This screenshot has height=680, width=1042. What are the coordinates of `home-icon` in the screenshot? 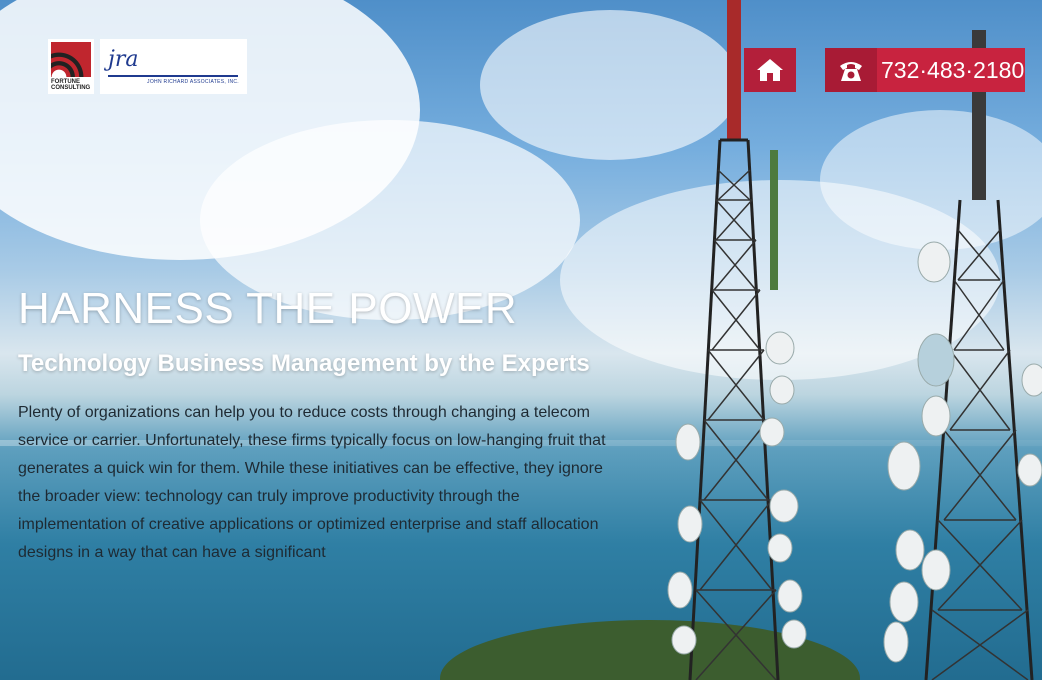 It's located at (770, 70).